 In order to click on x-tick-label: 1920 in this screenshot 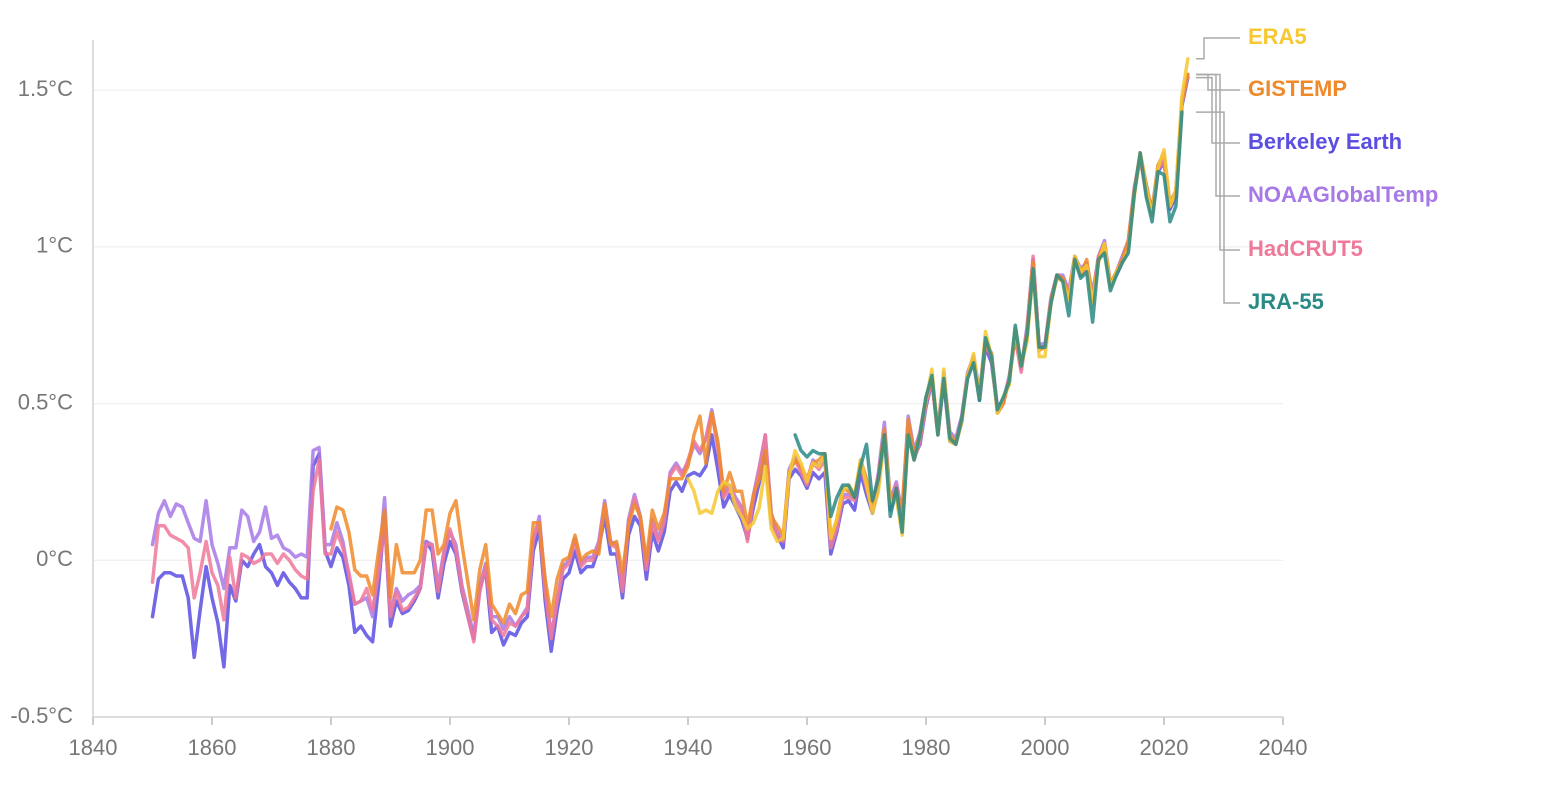, I will do `click(569, 747)`.